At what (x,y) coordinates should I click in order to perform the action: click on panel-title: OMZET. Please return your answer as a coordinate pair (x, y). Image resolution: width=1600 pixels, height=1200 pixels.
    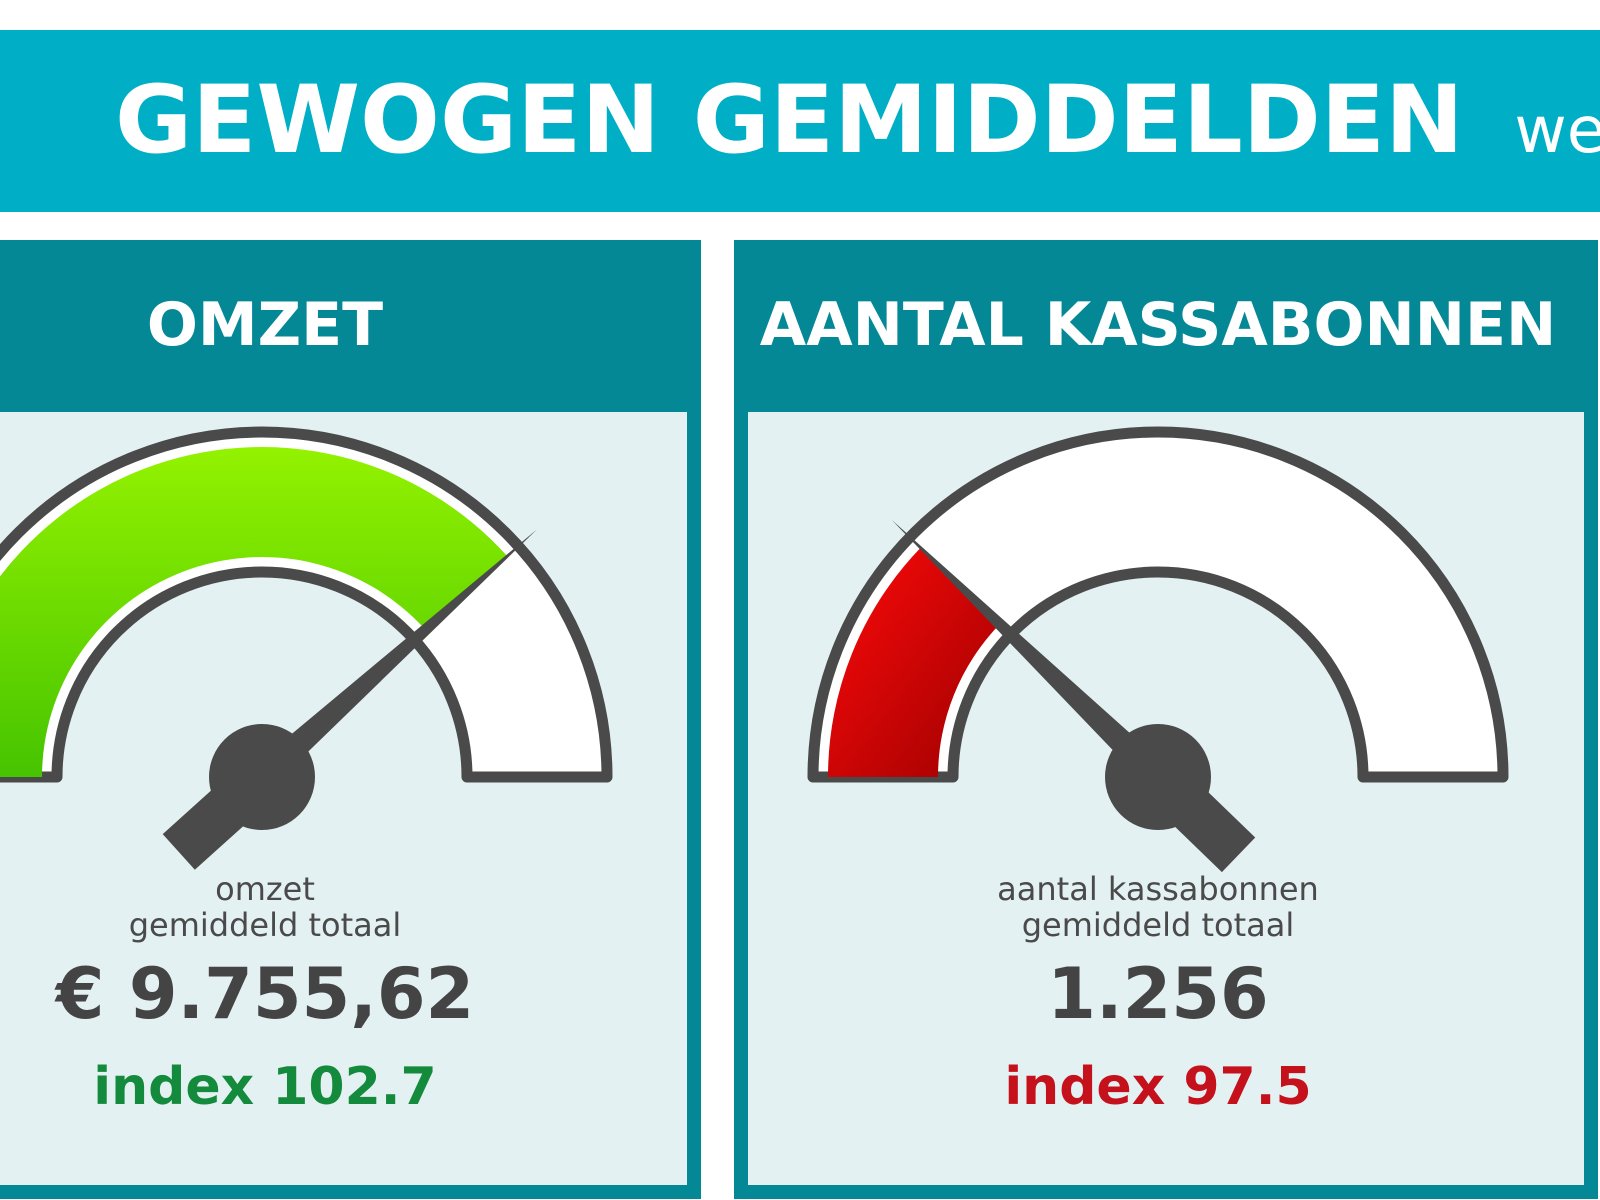
    Looking at the image, I should click on (265, 325).